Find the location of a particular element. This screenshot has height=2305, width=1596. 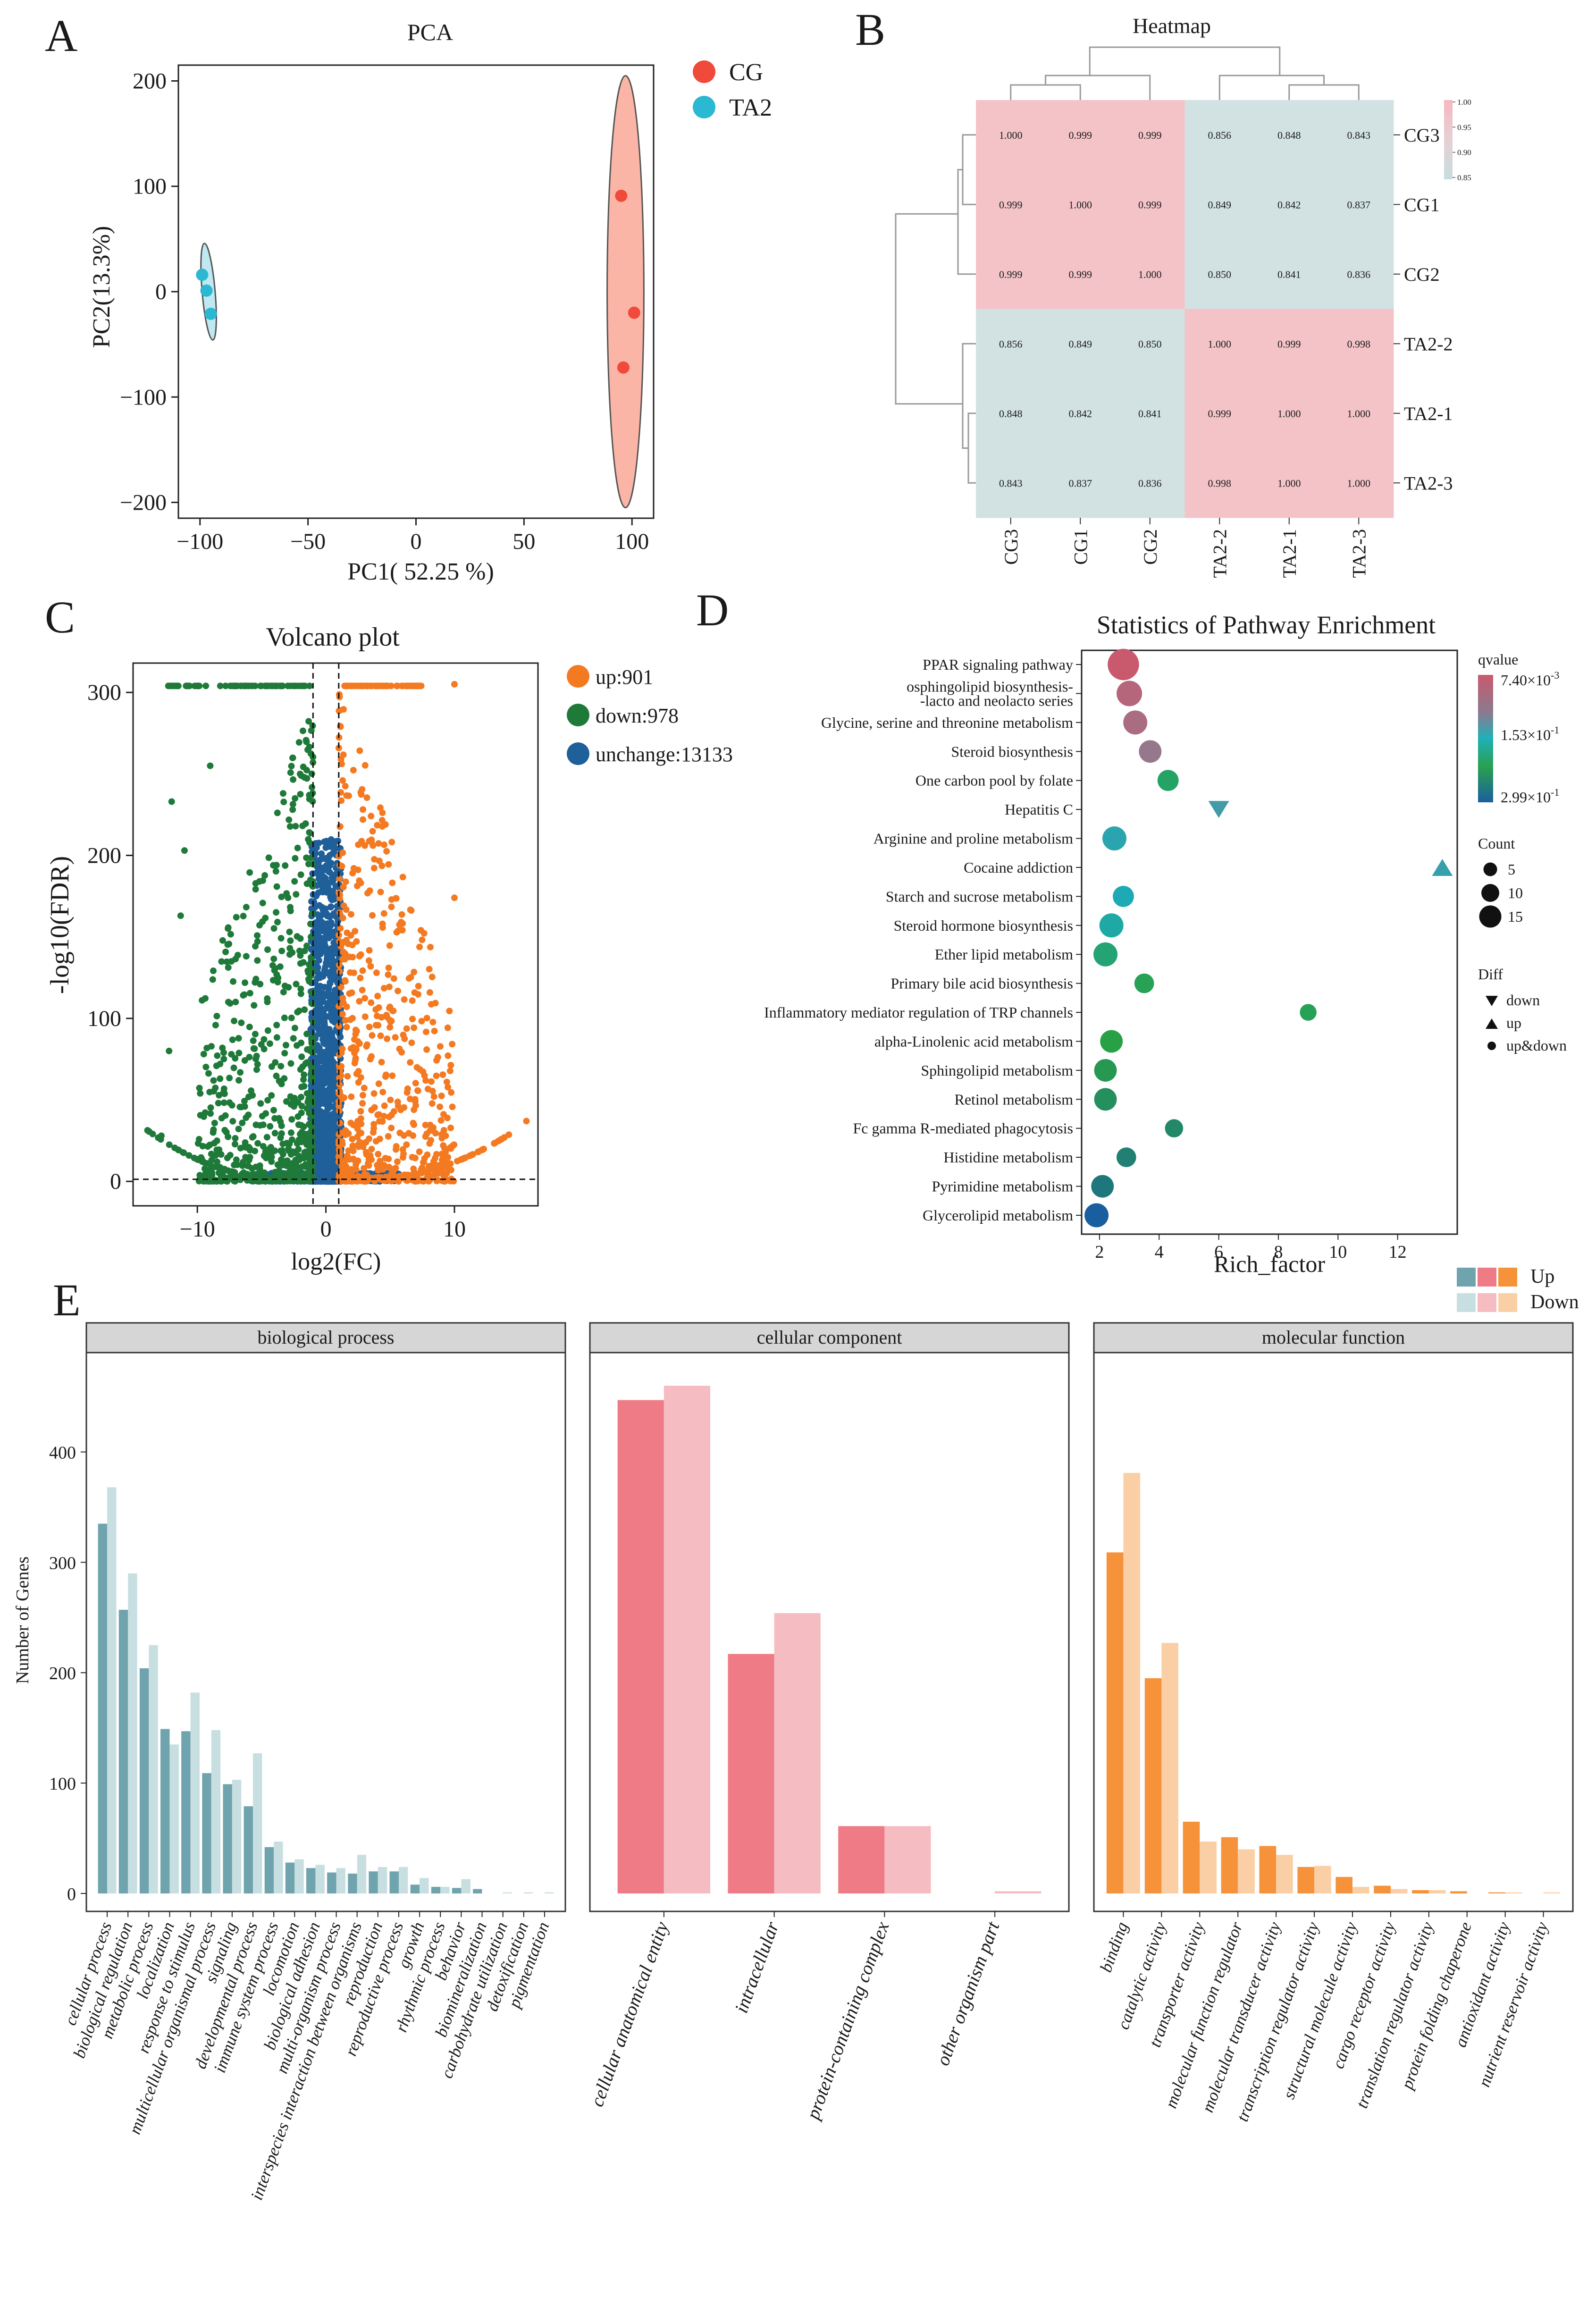

pca-y-tick-label: −100 is located at coordinates (143, 397).